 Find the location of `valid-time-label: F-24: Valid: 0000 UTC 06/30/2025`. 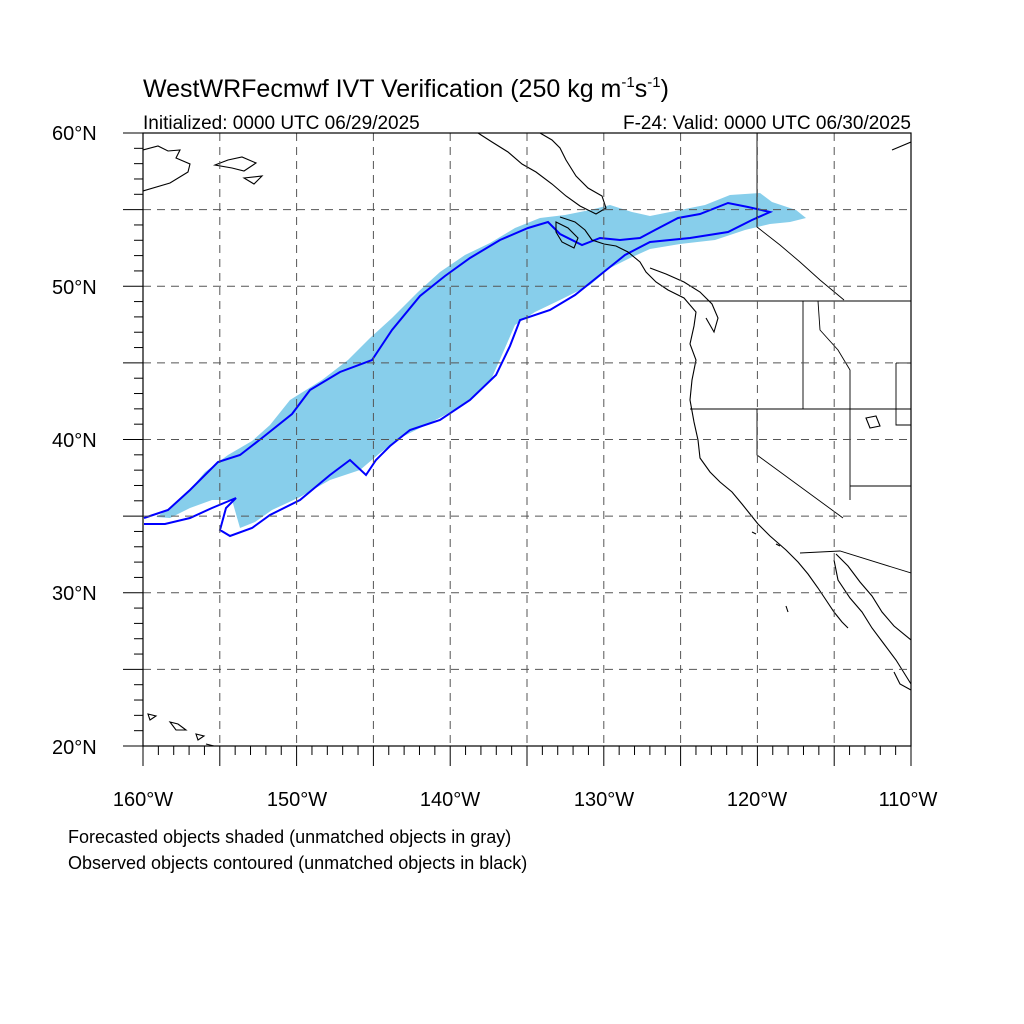

valid-time-label: F-24: Valid: 0000 UTC 06/30/2025 is located at coordinates (767, 123).